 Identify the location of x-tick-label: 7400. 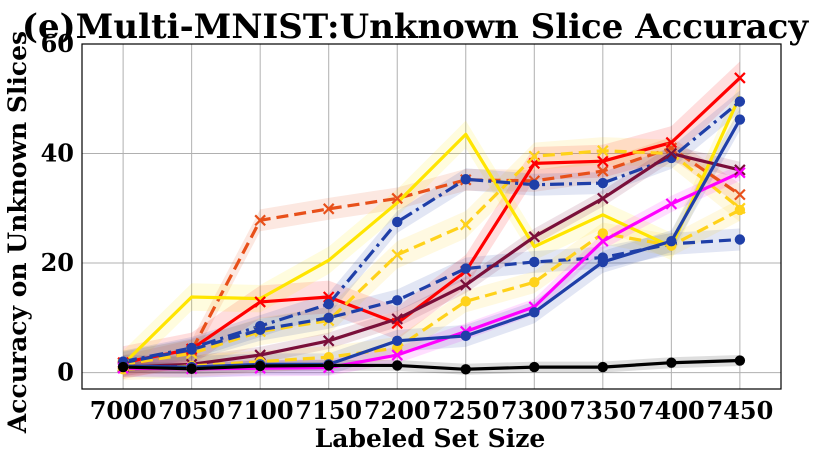
(671, 410).